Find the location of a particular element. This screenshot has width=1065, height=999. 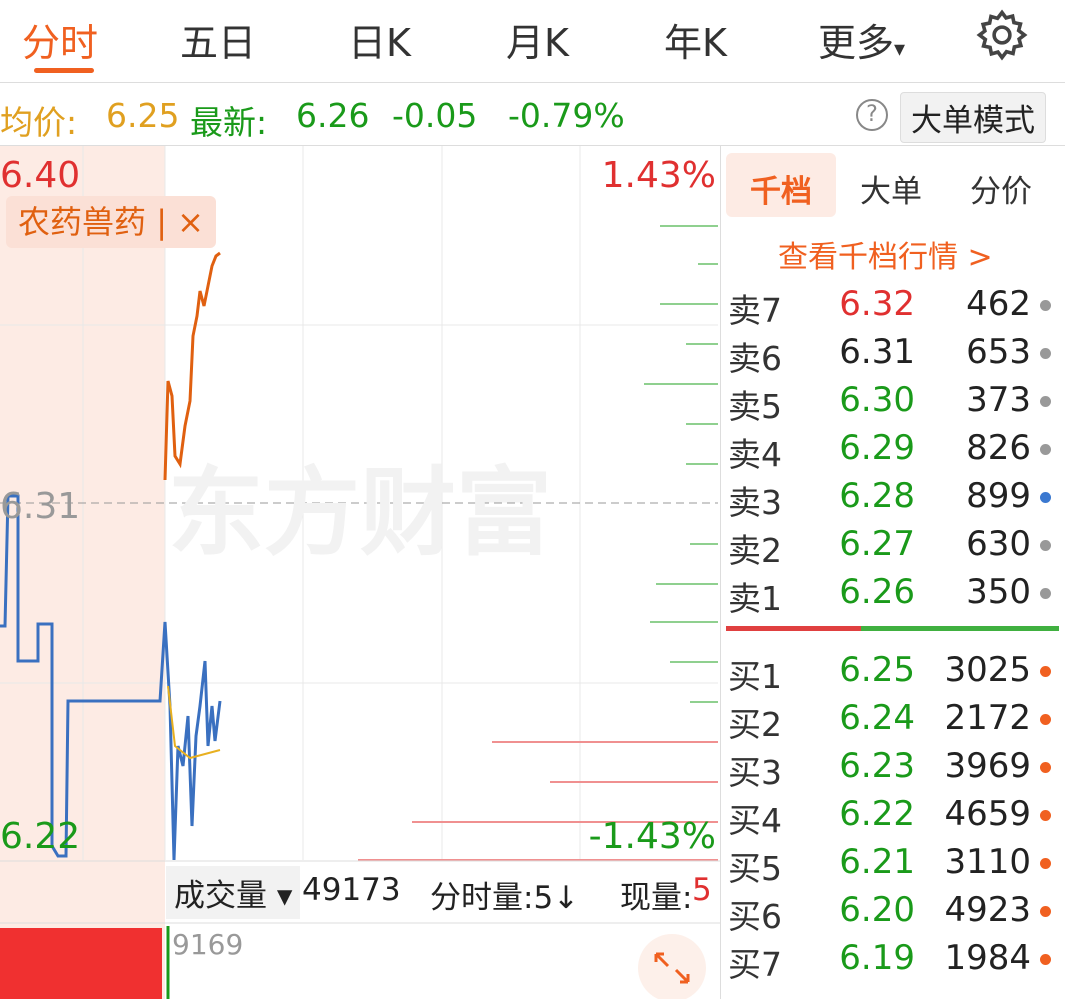

level-qty: 899 is located at coordinates (998, 496).